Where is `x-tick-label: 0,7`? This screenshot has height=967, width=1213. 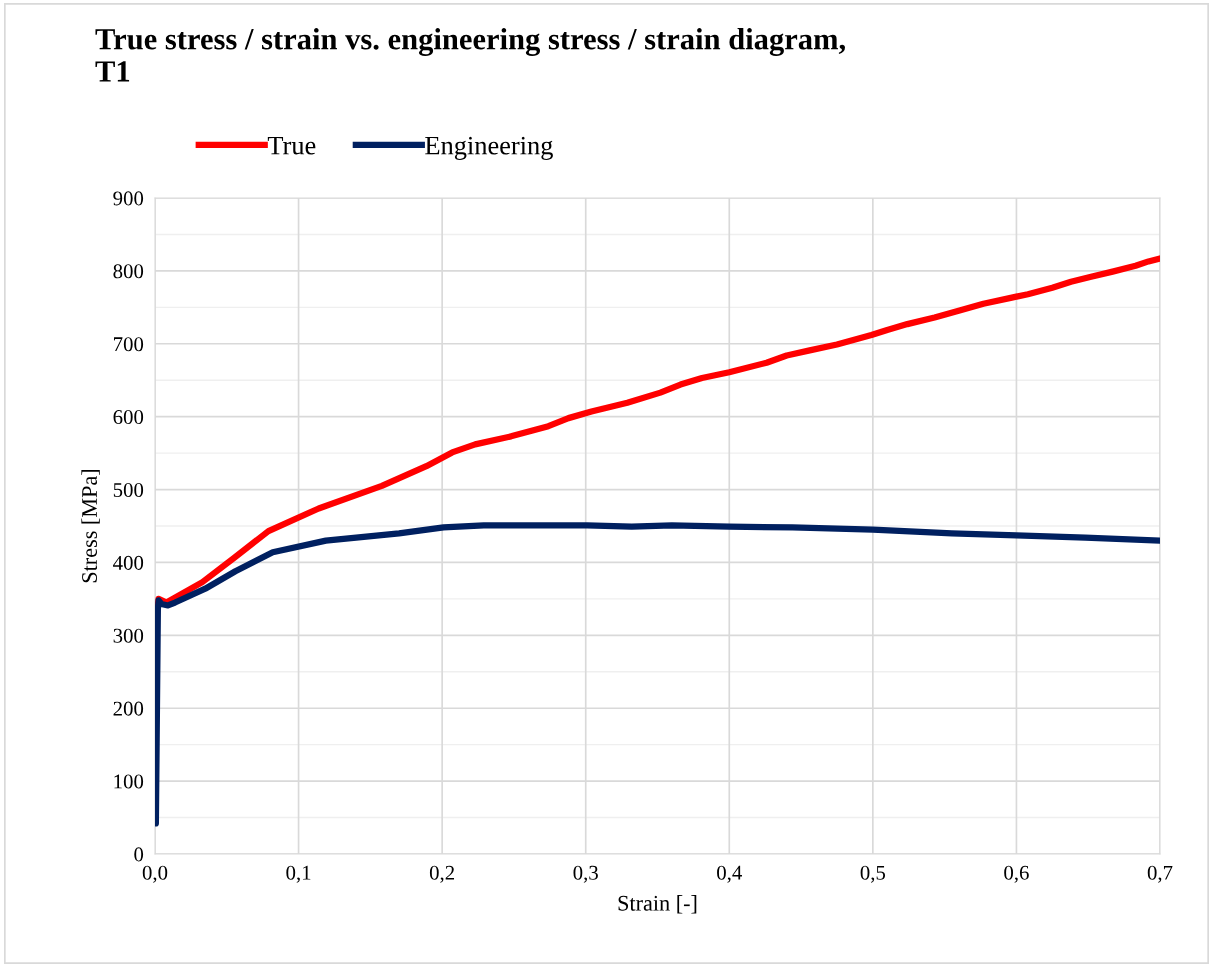 x-tick-label: 0,7 is located at coordinates (1160, 874).